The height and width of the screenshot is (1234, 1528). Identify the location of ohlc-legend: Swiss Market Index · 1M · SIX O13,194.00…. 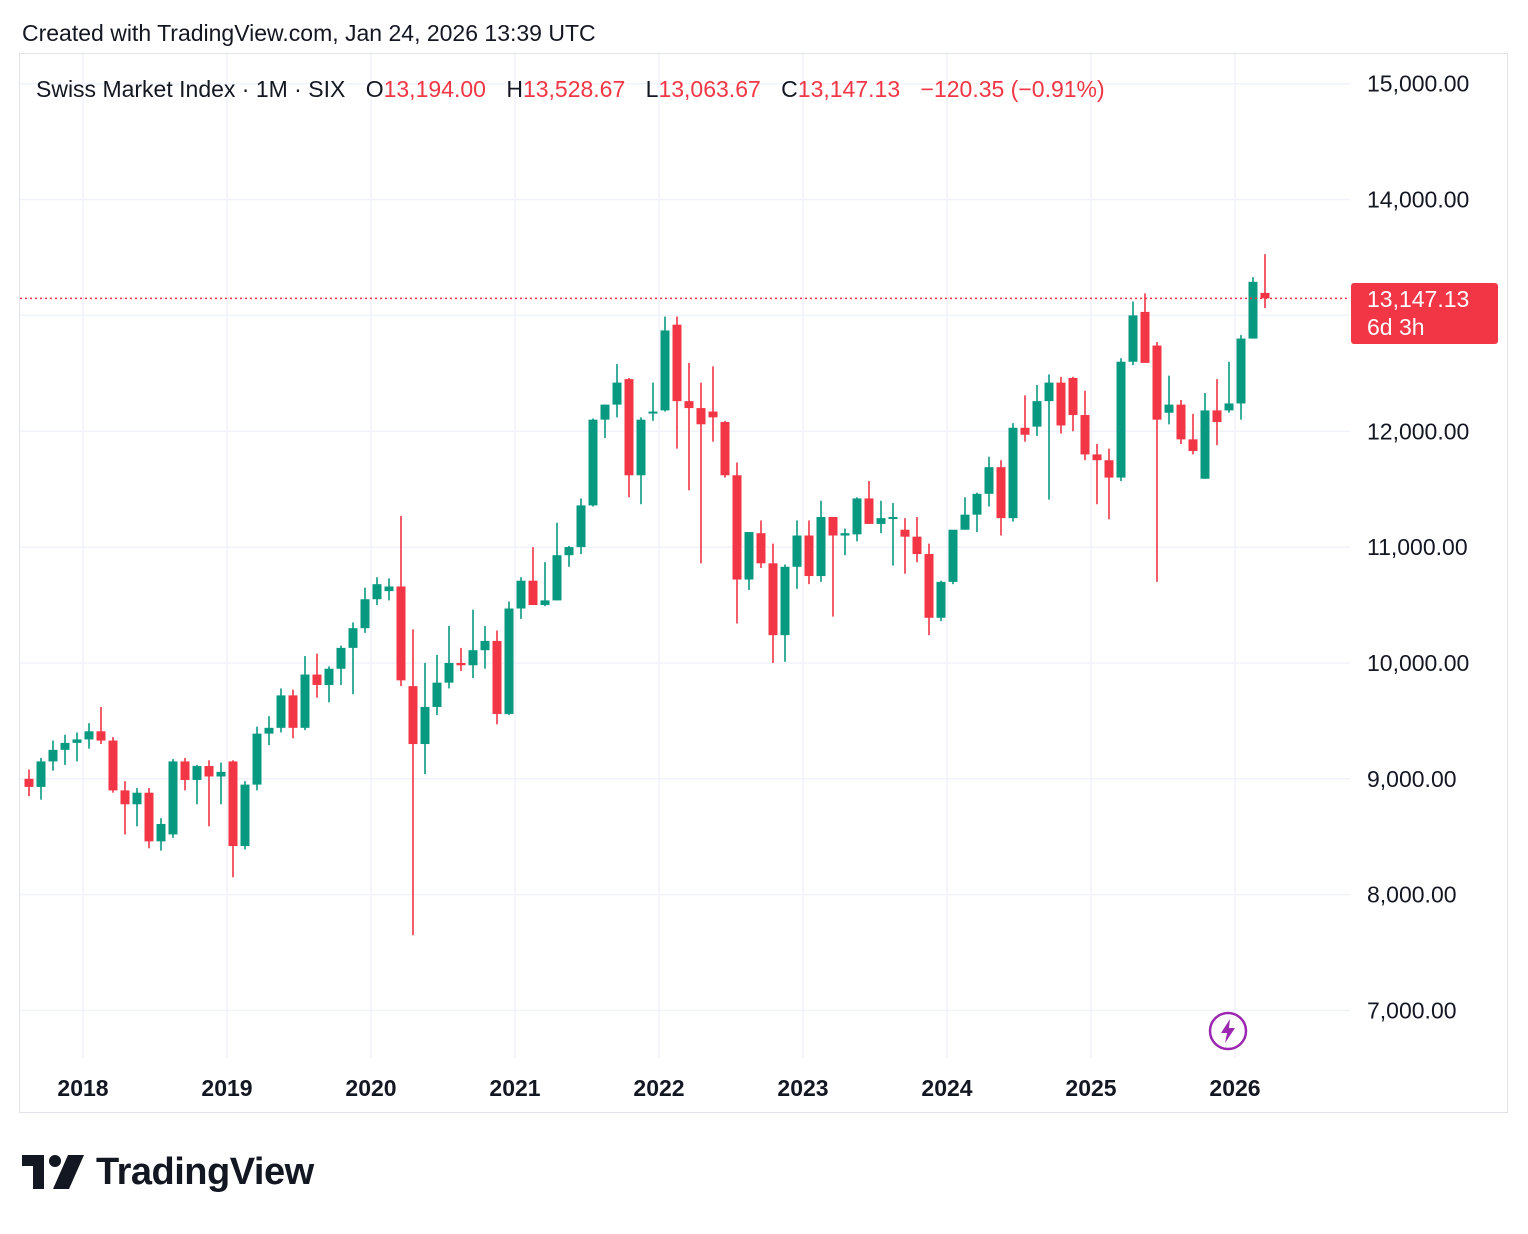
(570, 89).